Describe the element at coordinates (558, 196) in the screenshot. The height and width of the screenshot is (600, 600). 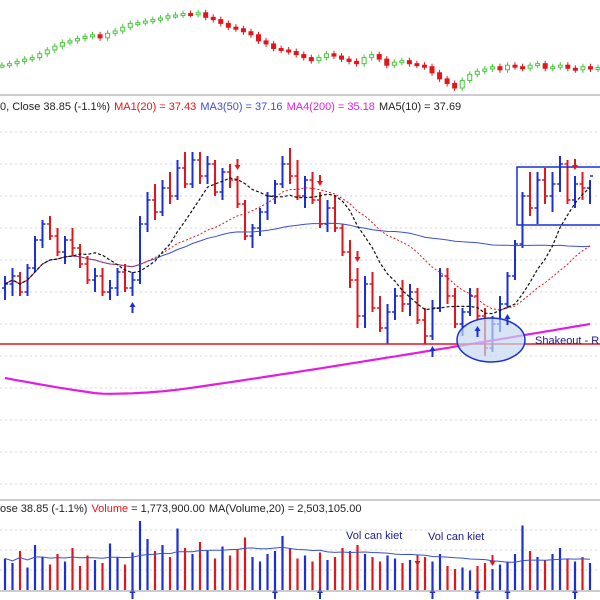
I see `consolidation-box` at that location.